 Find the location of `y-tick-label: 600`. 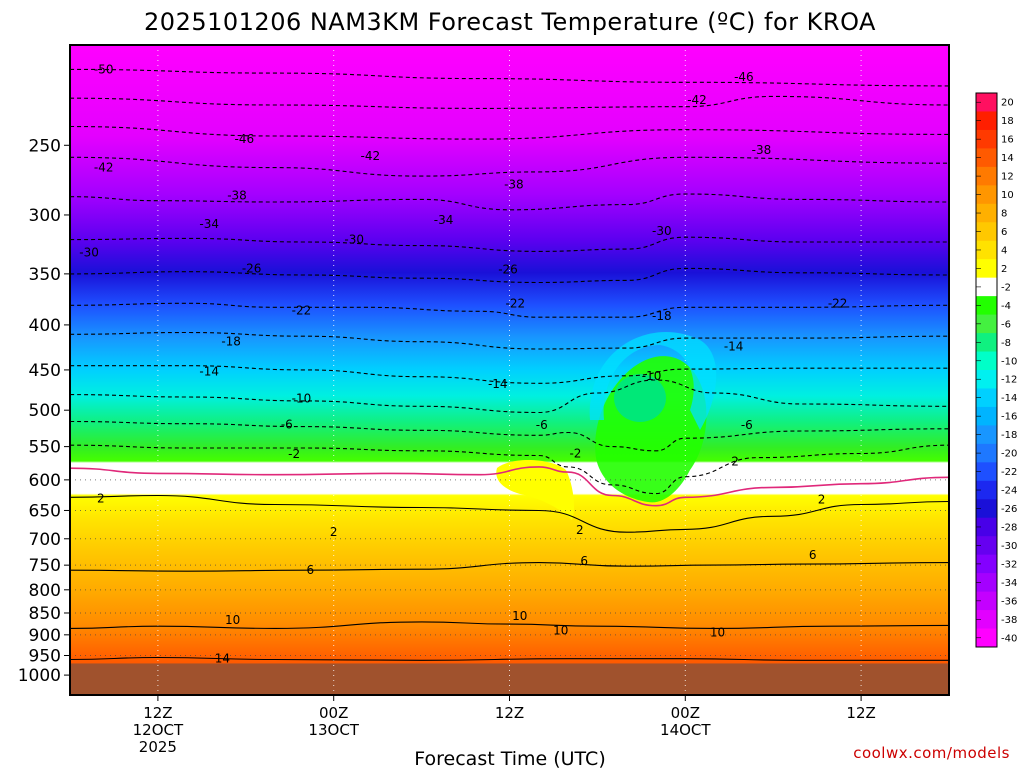

y-tick-label: 600 is located at coordinates (45, 481).